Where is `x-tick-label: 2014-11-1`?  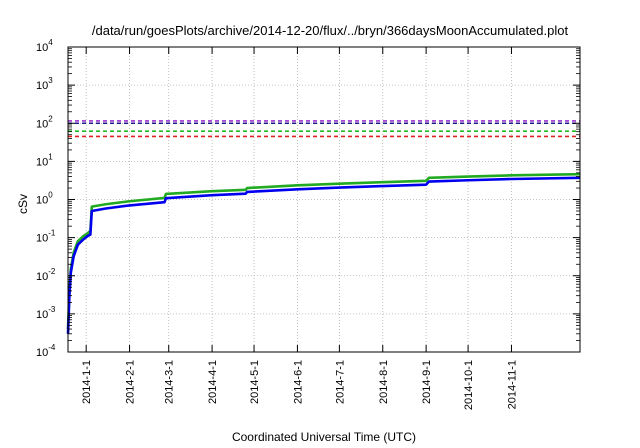
x-tick-label: 2014-11-1 is located at coordinates (512, 384).